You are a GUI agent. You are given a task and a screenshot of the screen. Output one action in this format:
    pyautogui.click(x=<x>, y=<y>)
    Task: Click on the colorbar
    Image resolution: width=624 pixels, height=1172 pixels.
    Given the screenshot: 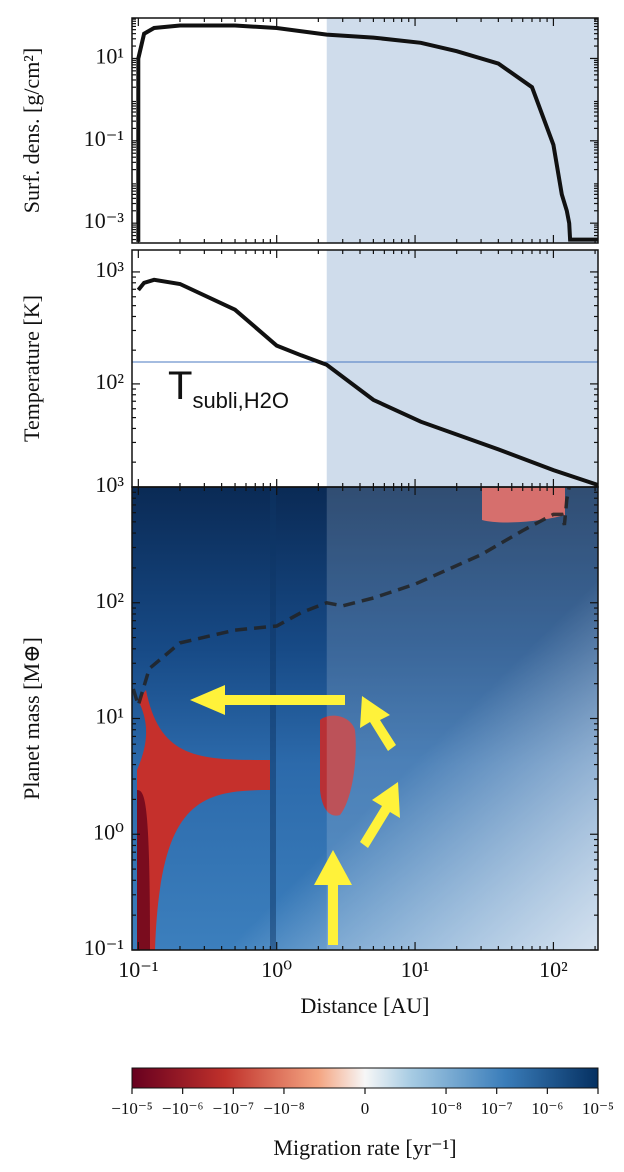 What is the action you would take?
    pyautogui.click(x=365, y=1078)
    